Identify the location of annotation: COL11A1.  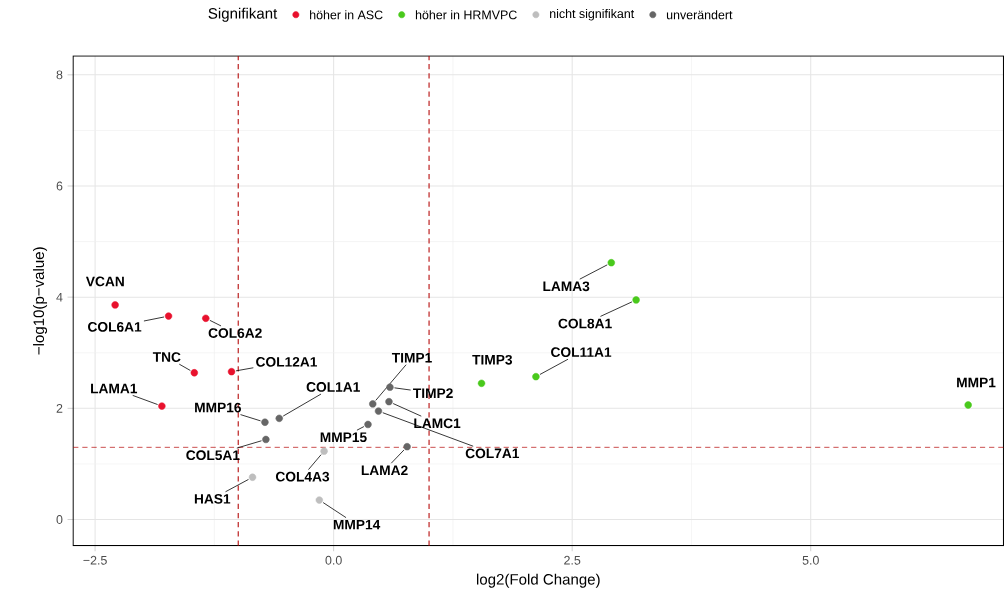
(581, 352).